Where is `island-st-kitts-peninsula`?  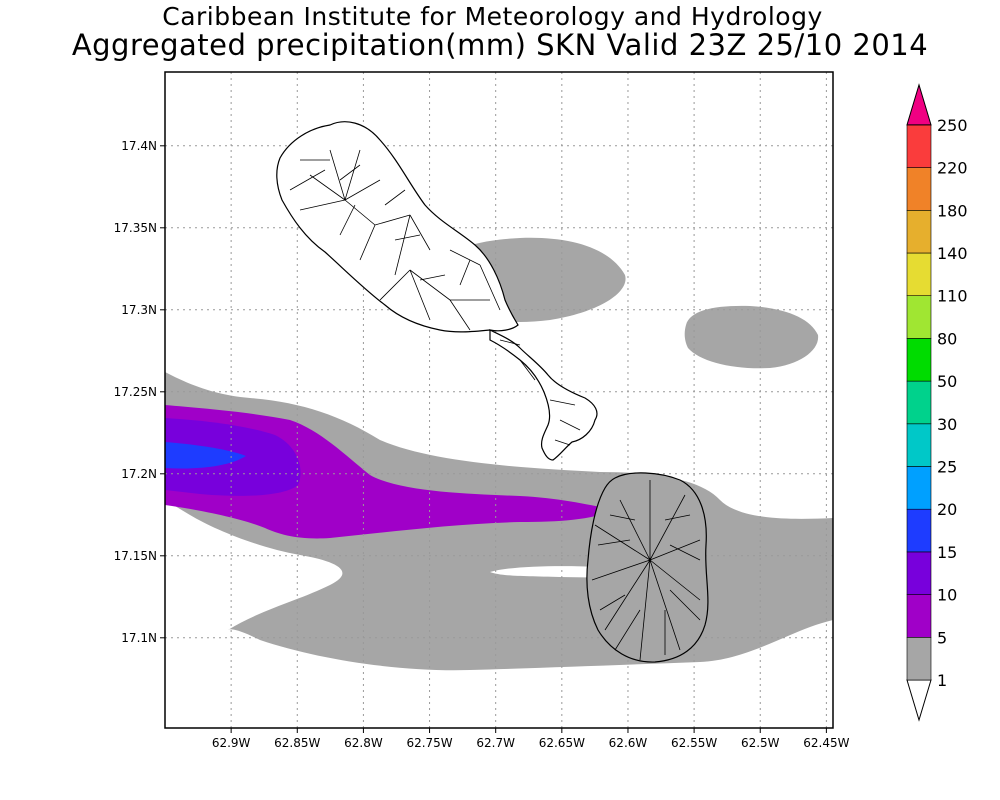
island-st-kitts-peninsula is located at coordinates (543, 395).